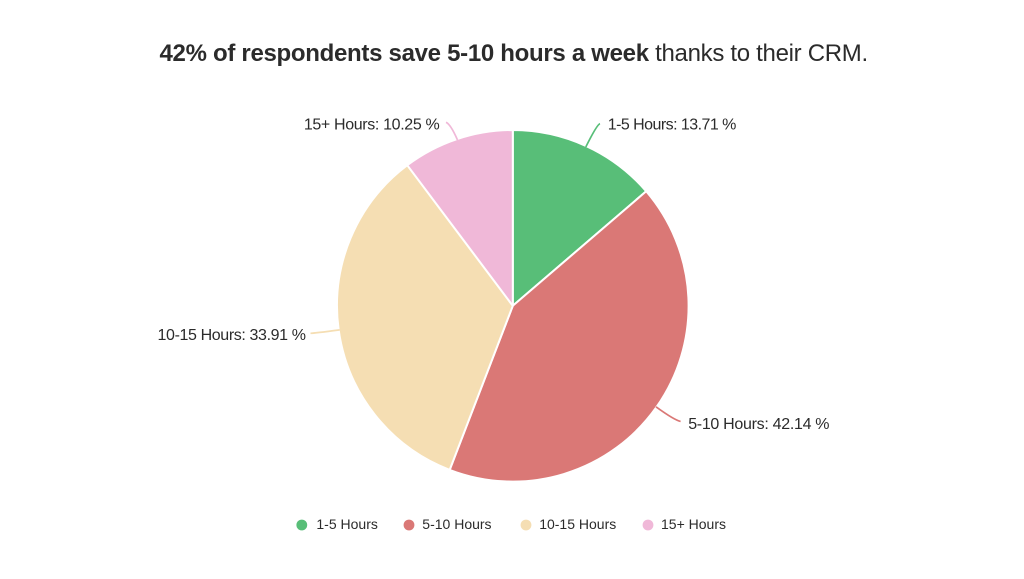 The image size is (1024, 579). What do you see at coordinates (456, 524) in the screenshot?
I see `svg-text: 5-10 Hours` at bounding box center [456, 524].